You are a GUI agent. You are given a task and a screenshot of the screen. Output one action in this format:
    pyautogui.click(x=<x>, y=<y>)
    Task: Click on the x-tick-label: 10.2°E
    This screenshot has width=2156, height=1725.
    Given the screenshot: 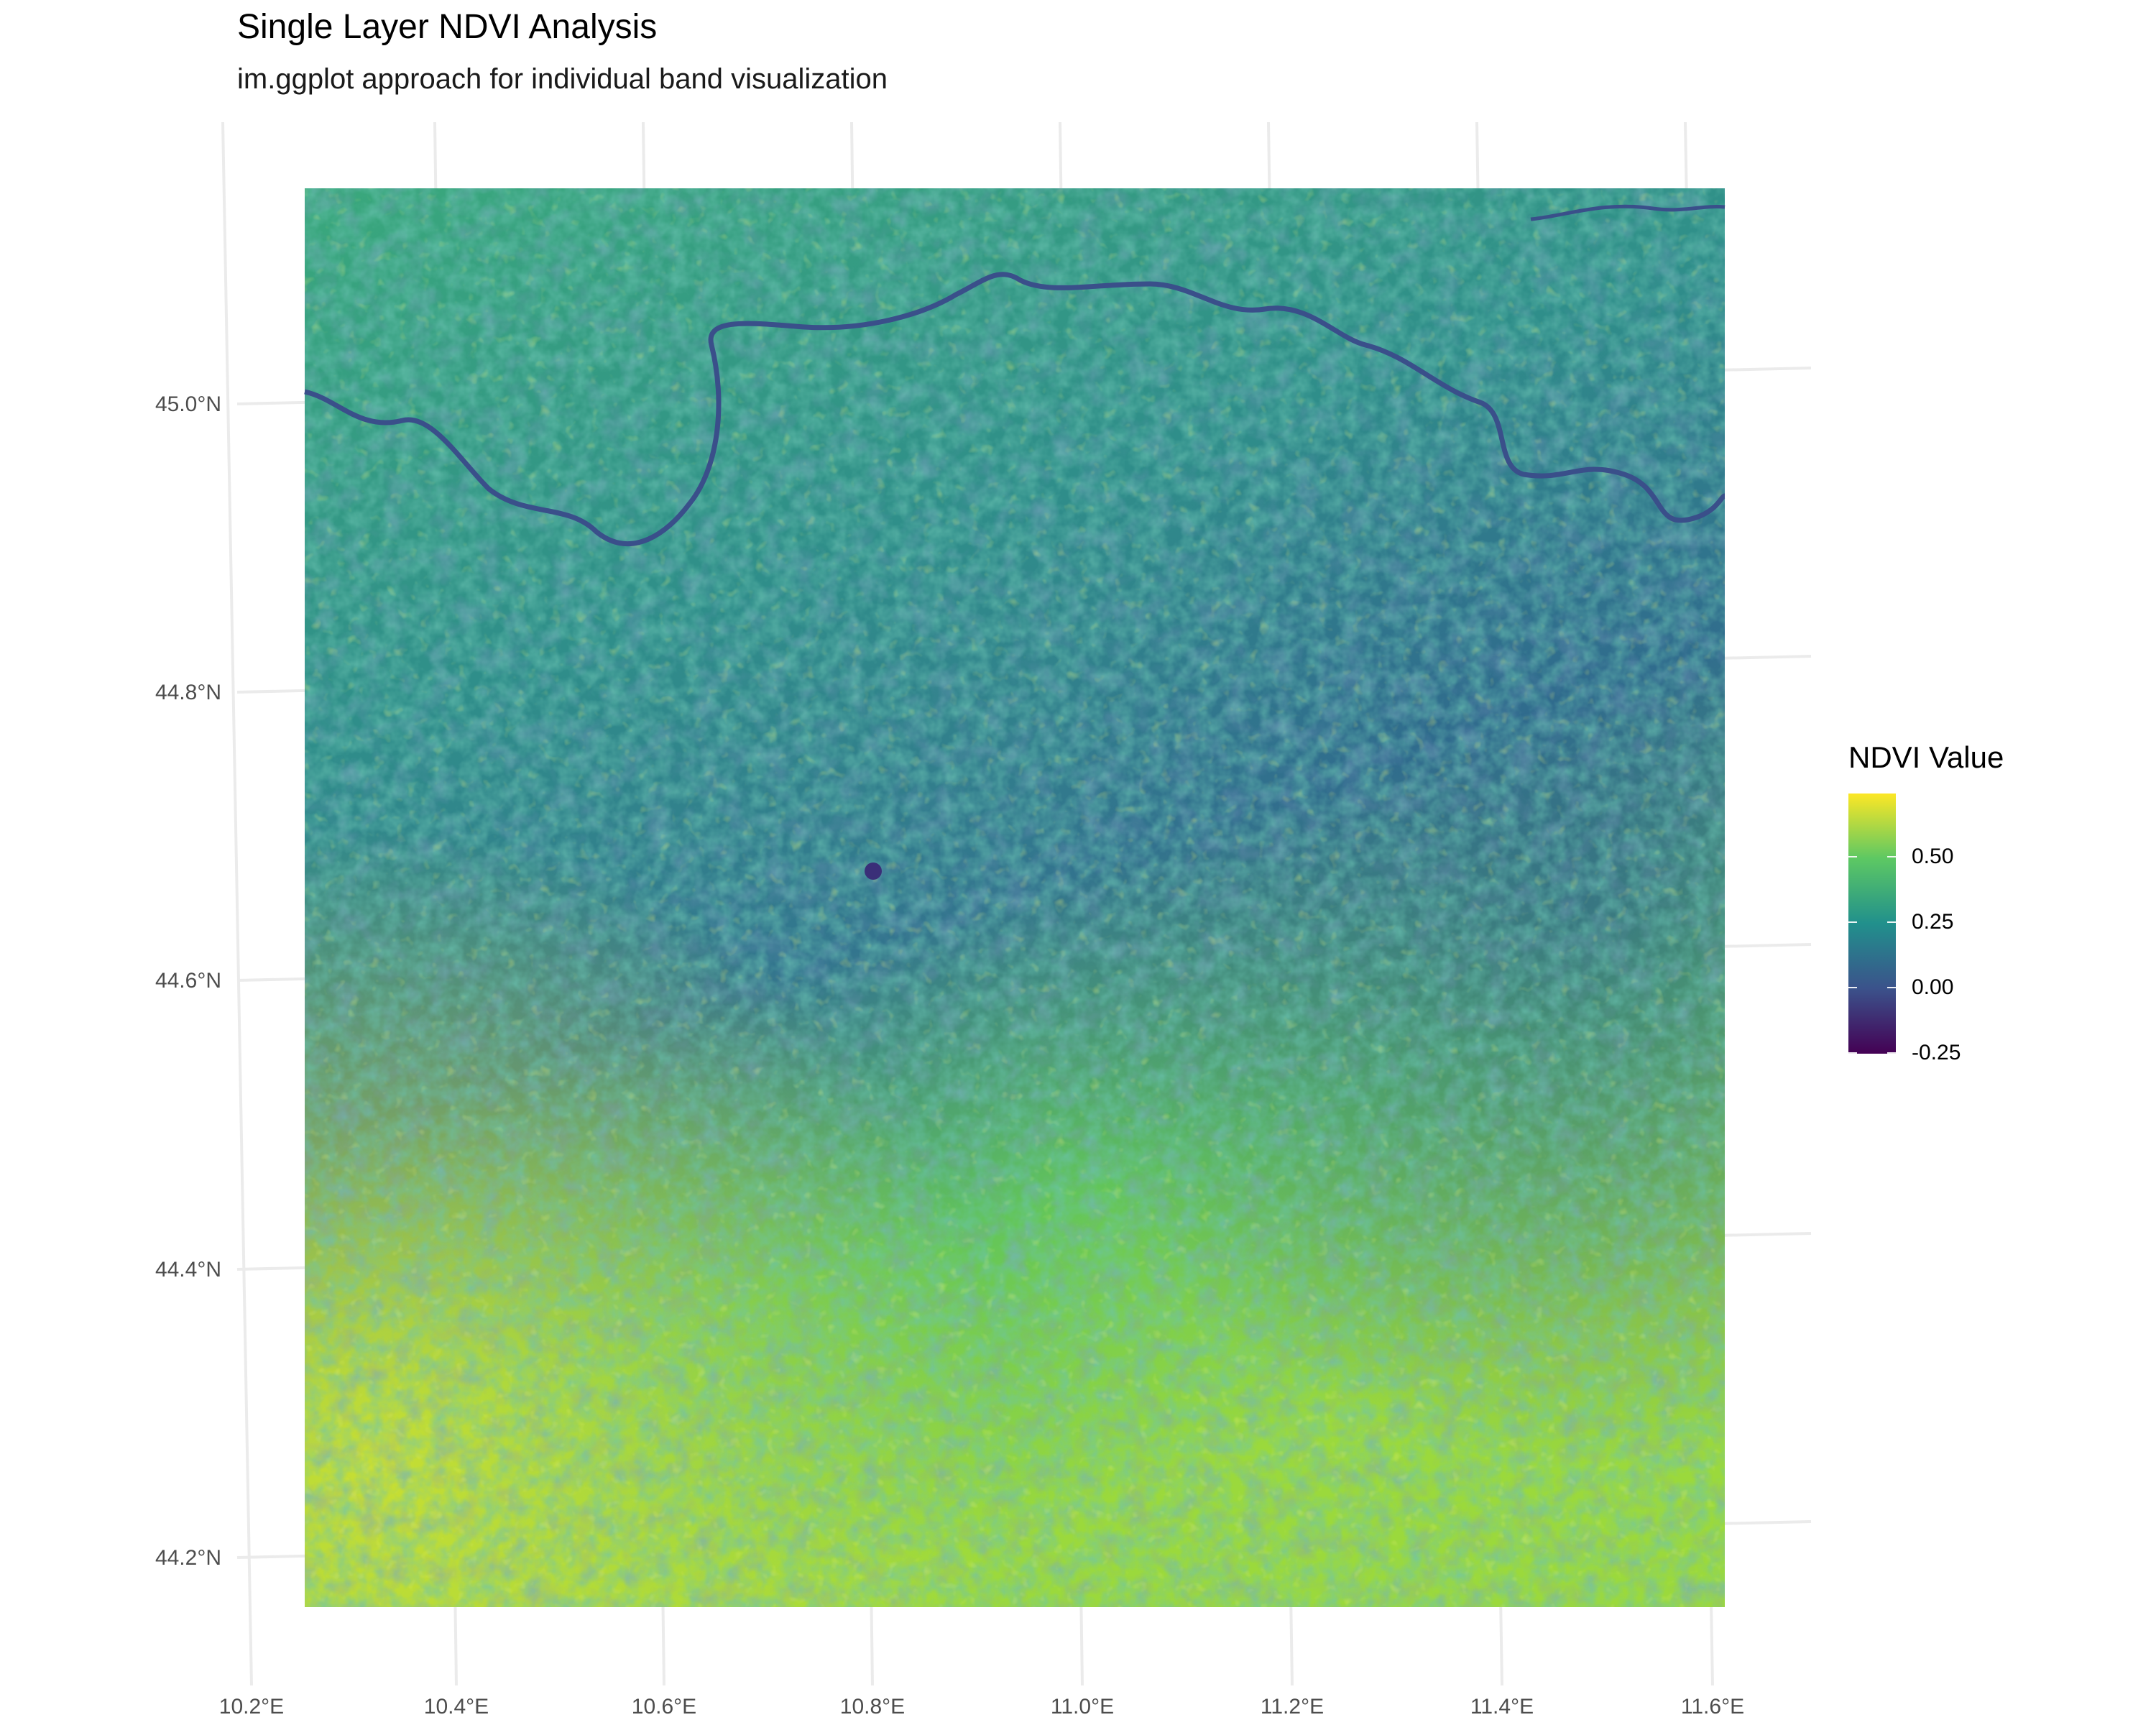 What is the action you would take?
    pyautogui.click(x=252, y=1707)
    